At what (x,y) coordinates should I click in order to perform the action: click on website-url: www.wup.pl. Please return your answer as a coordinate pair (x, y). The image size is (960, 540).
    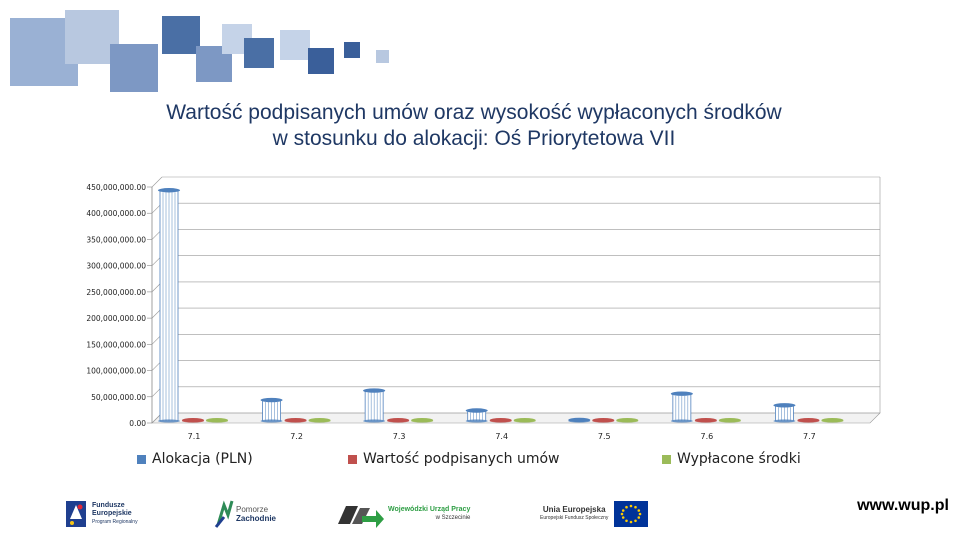
    Looking at the image, I should click on (903, 513).